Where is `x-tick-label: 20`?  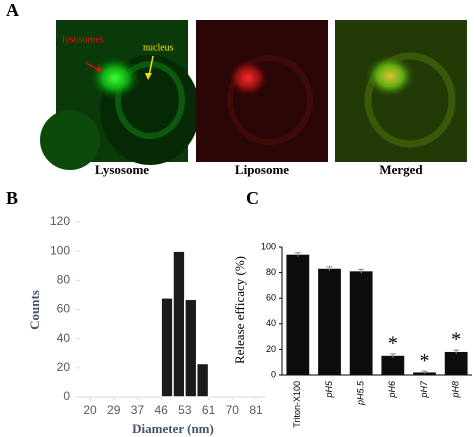 x-tick-label: 20 is located at coordinates (90, 410).